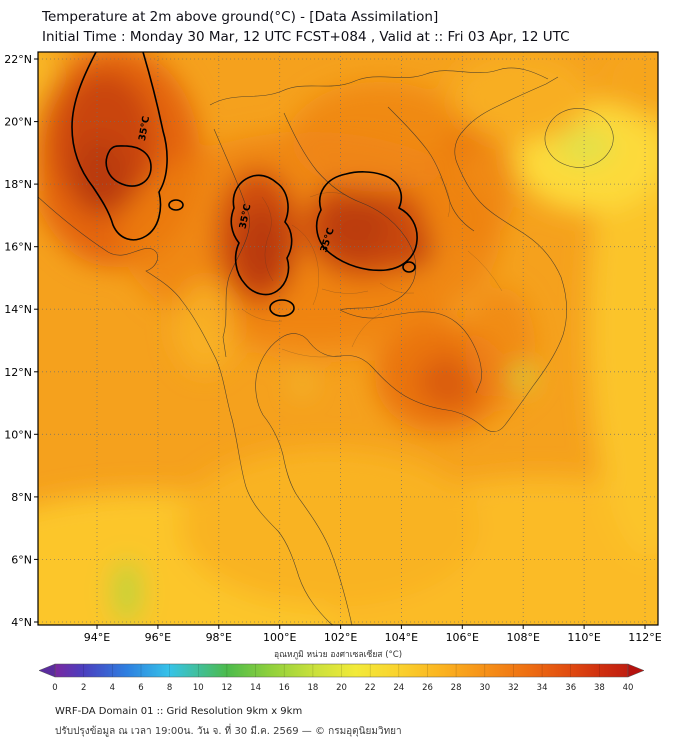  What do you see at coordinates (21, 559) in the screenshot?
I see `lat-tick-label: 6°N` at bounding box center [21, 559].